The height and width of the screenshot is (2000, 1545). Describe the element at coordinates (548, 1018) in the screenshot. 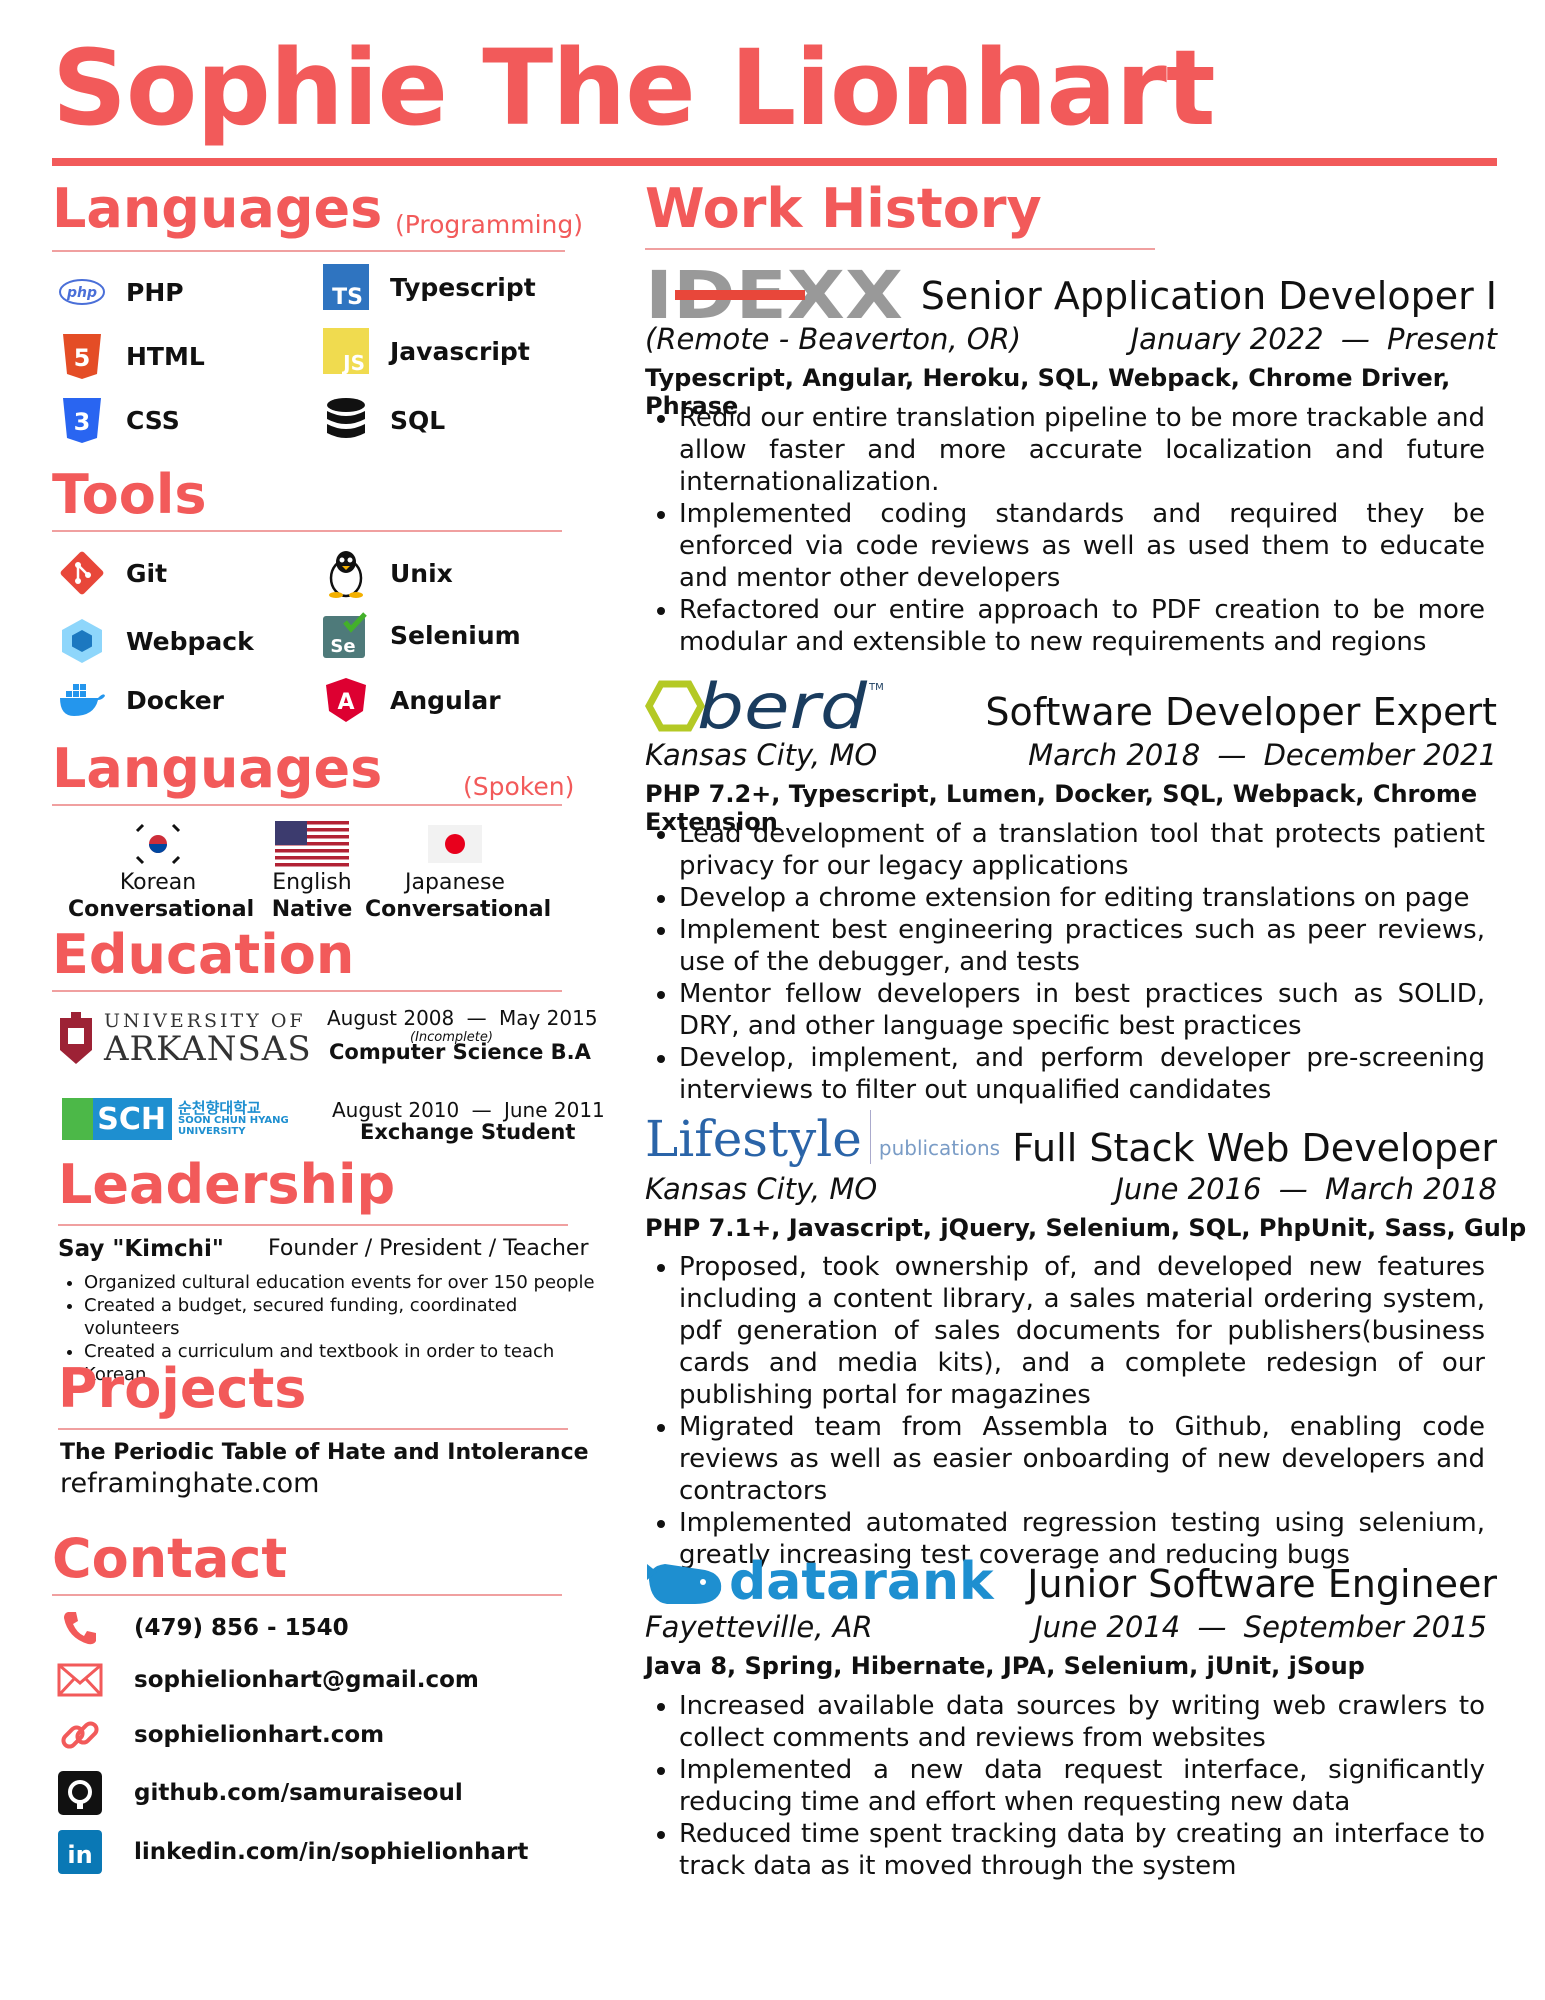

I see `end-date: May 2015` at that location.